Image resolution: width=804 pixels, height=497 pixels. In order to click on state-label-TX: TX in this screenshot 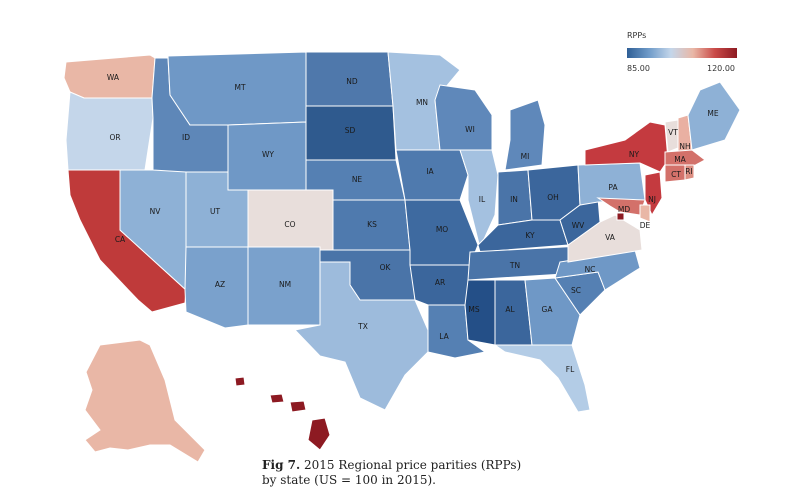, I will do `click(362, 326)`.